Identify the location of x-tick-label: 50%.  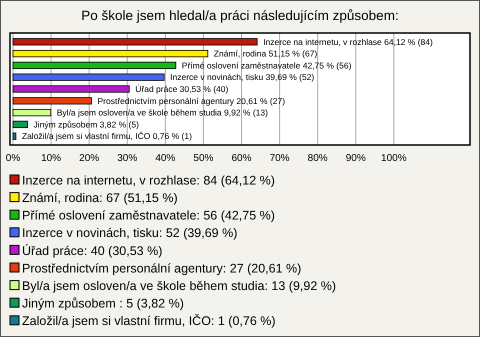
(203, 158).